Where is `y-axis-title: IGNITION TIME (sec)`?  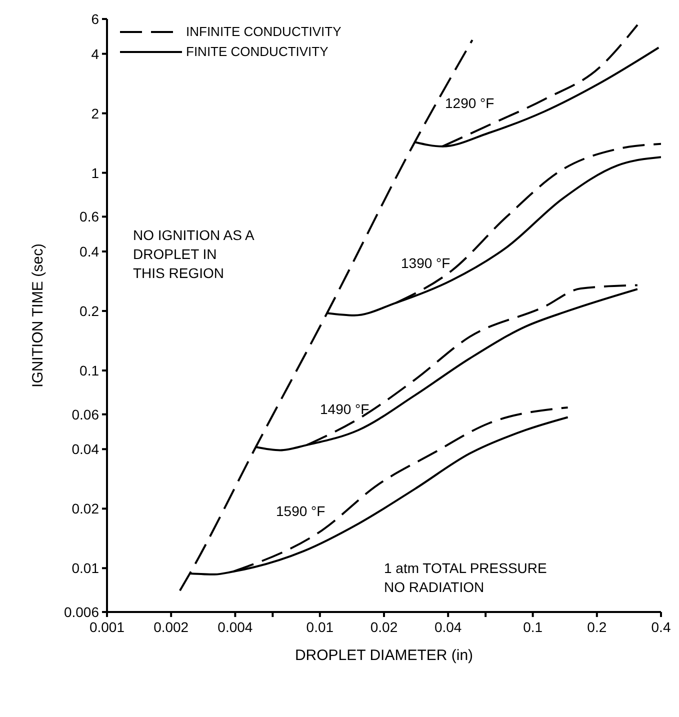
y-axis-title: IGNITION TIME (sec) is located at coordinates (37, 316).